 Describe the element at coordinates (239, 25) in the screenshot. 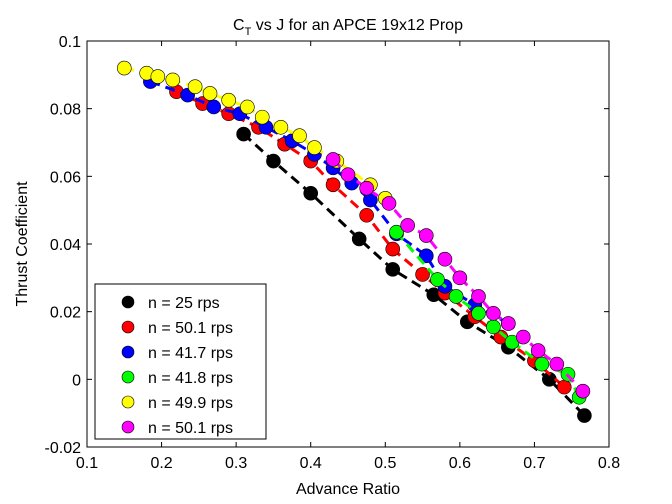

I see `chart-title-main: C` at that location.